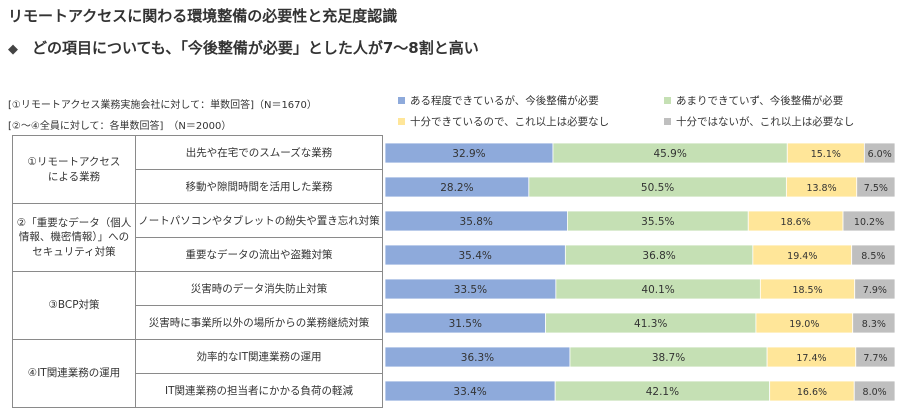 This screenshot has height=408, width=900. Describe the element at coordinates (74, 169) in the screenshot. I see `group-label-1: ①リモートアクセス による業務` at that location.